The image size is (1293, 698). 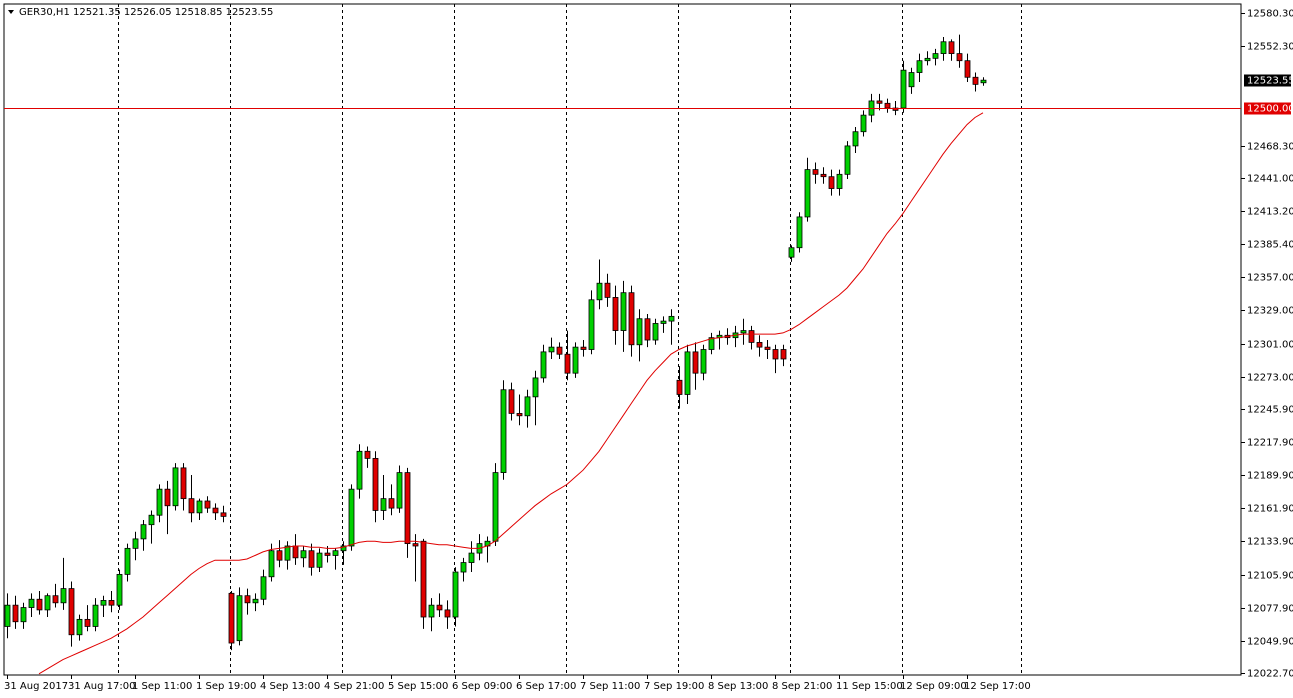 I want to click on y-tick-label: 12468.30, so click(x=1270, y=147).